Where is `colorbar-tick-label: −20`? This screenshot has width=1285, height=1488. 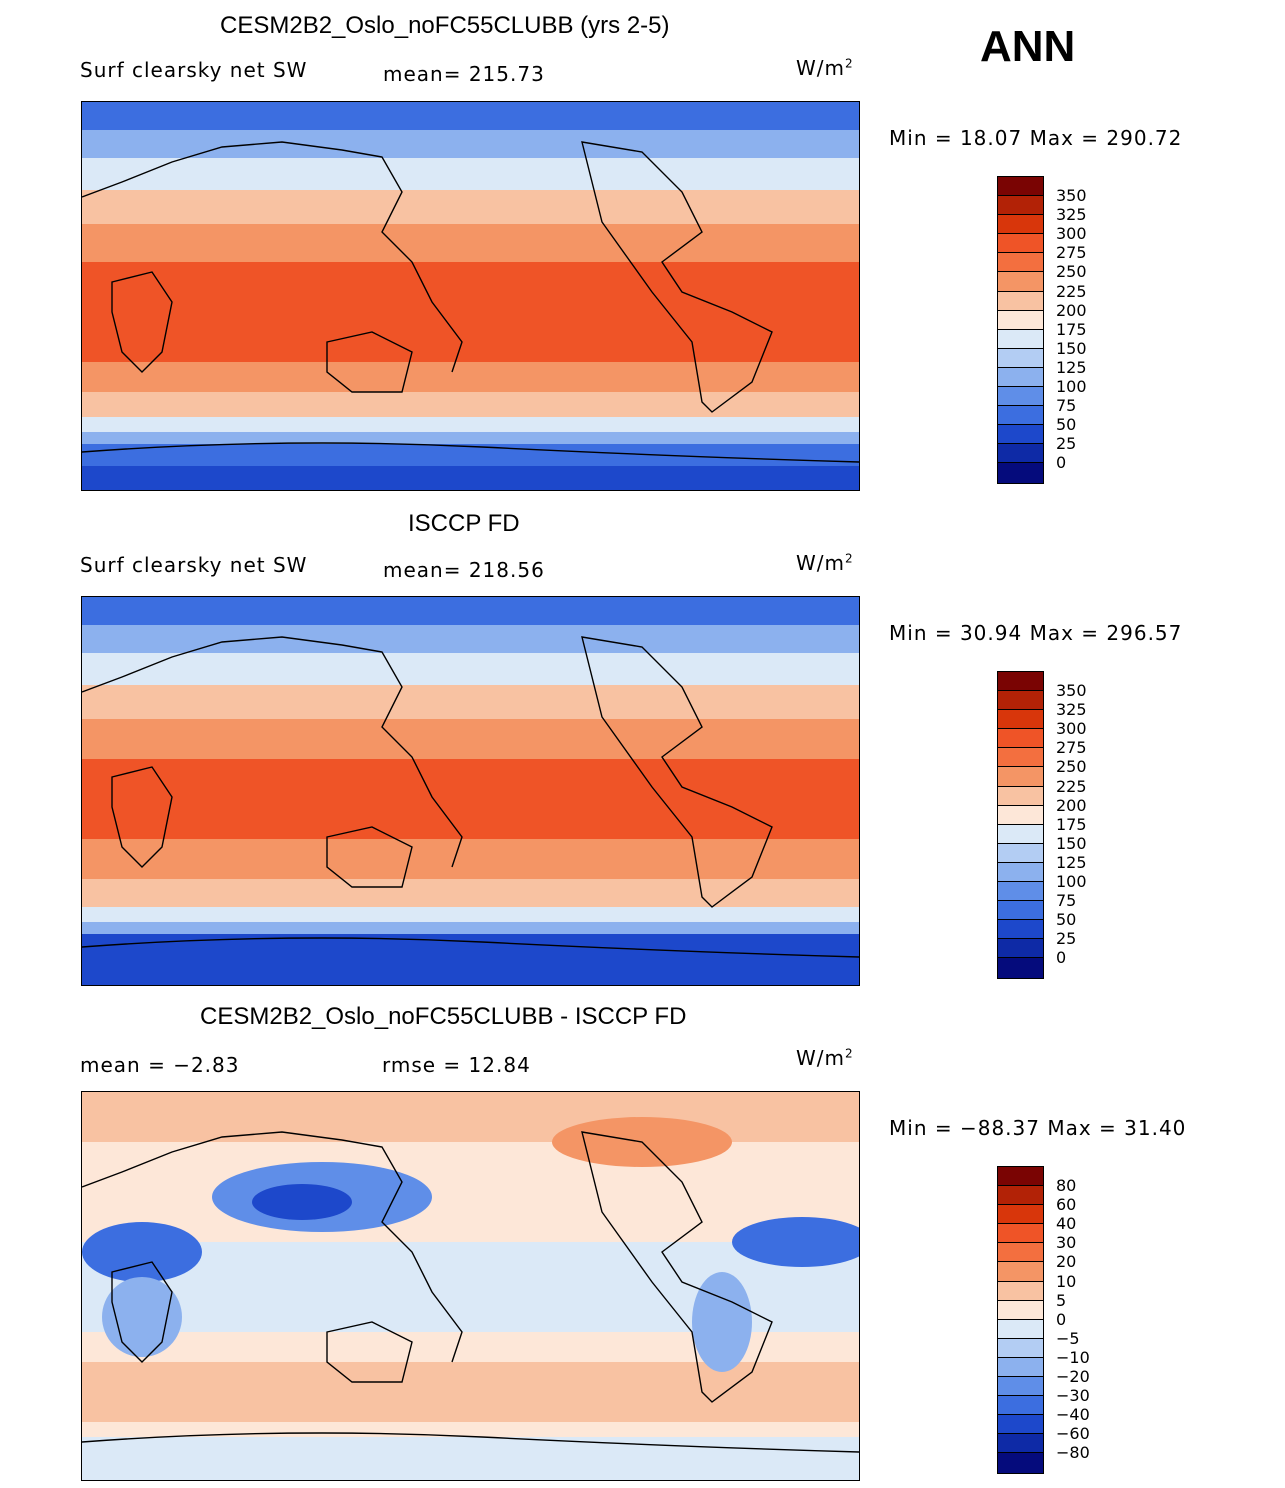 colorbar-tick-label: −20 is located at coordinates (1073, 1376).